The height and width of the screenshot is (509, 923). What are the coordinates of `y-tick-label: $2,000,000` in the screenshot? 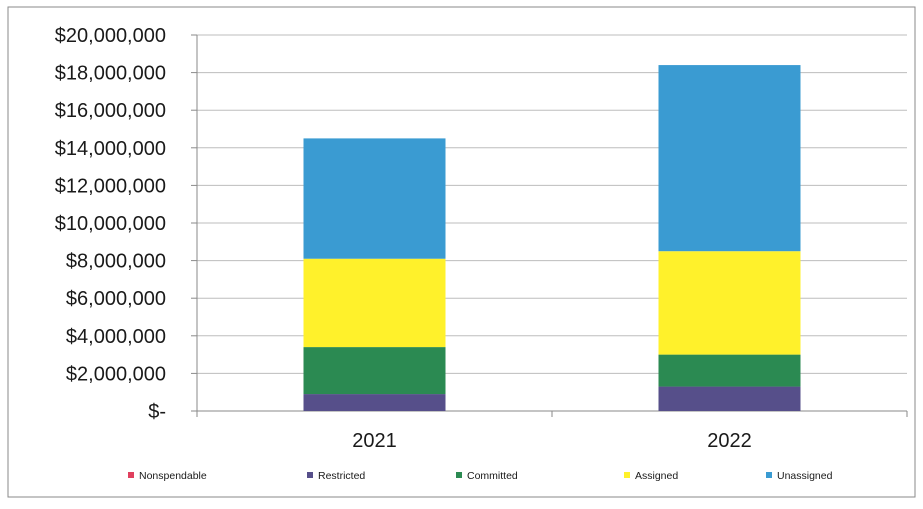 It's located at (116, 374).